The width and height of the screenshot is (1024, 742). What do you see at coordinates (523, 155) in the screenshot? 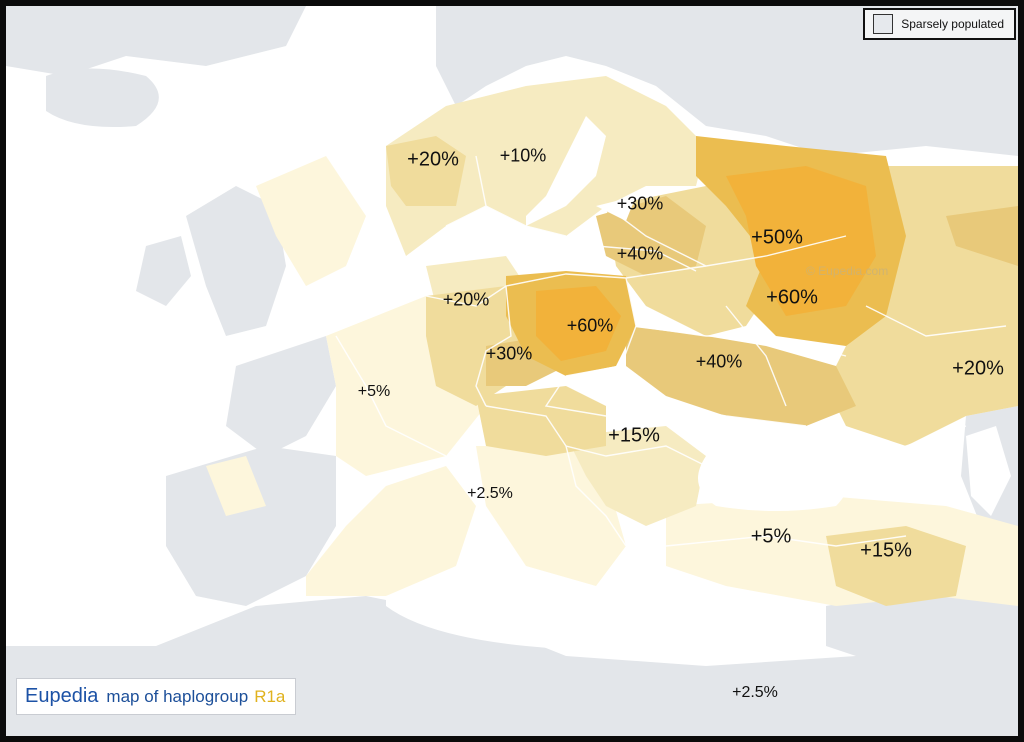
I see `label-sweden: +10%` at bounding box center [523, 155].